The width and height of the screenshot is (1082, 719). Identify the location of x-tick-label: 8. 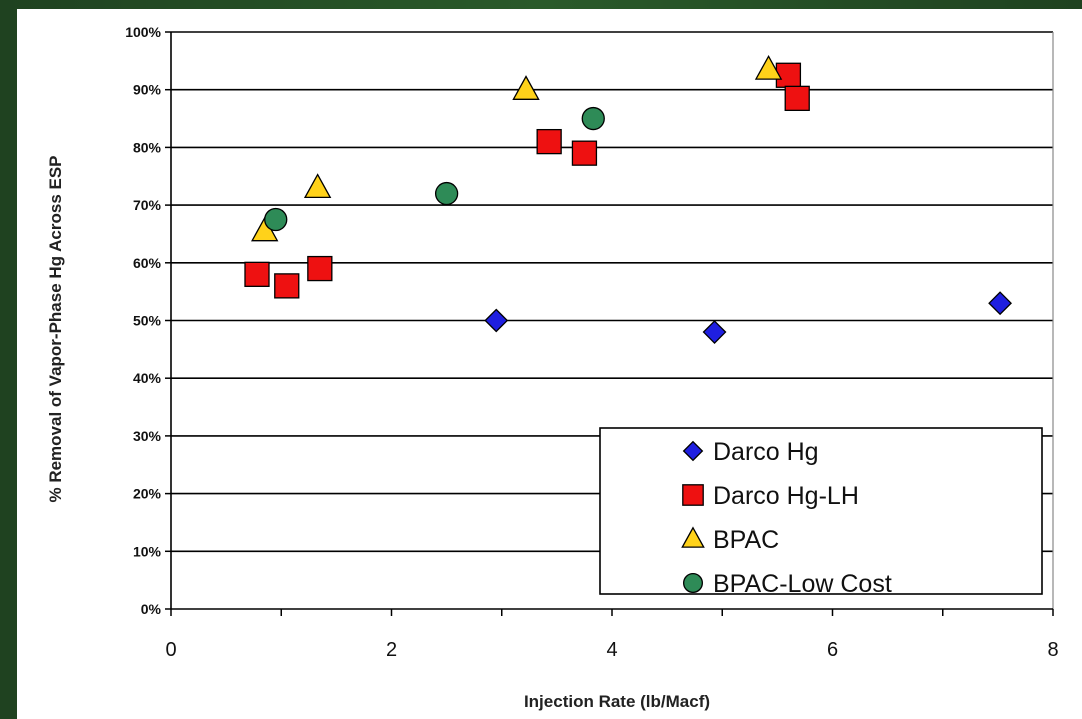
(1052, 650).